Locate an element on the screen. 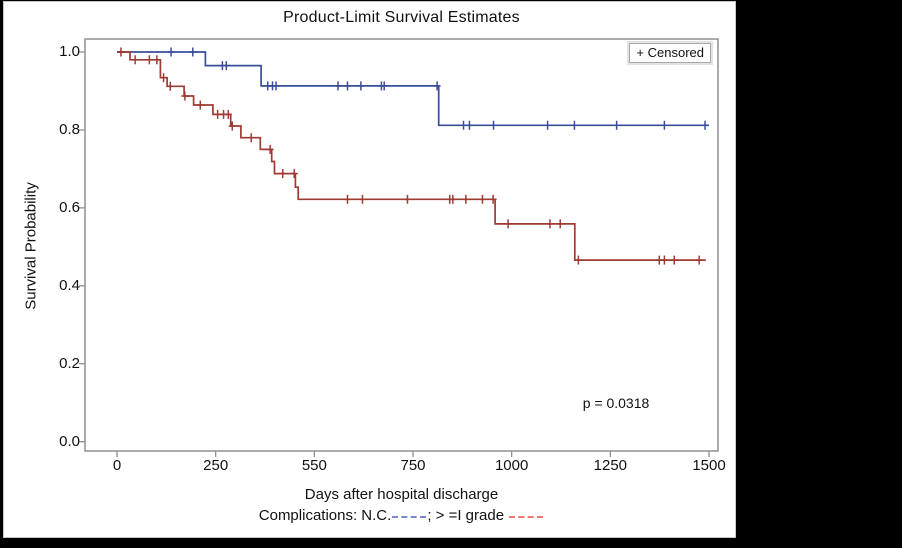 The width and height of the screenshot is (902, 548). y-tick-label: 0.0 is located at coordinates (69, 441).